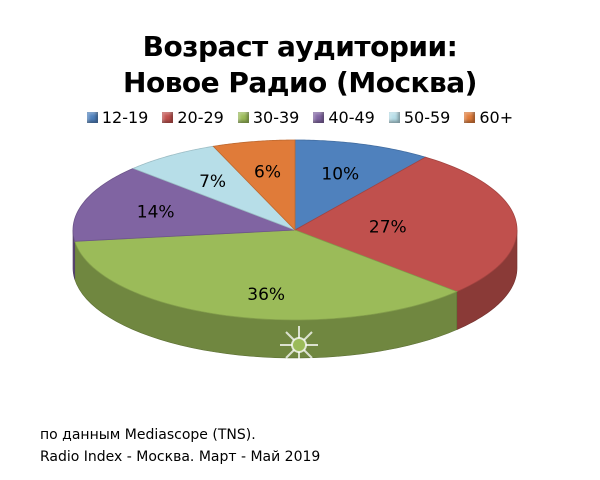  Describe the element at coordinates (351, 117) in the screenshot. I see `legend-label: 40-49` at that location.